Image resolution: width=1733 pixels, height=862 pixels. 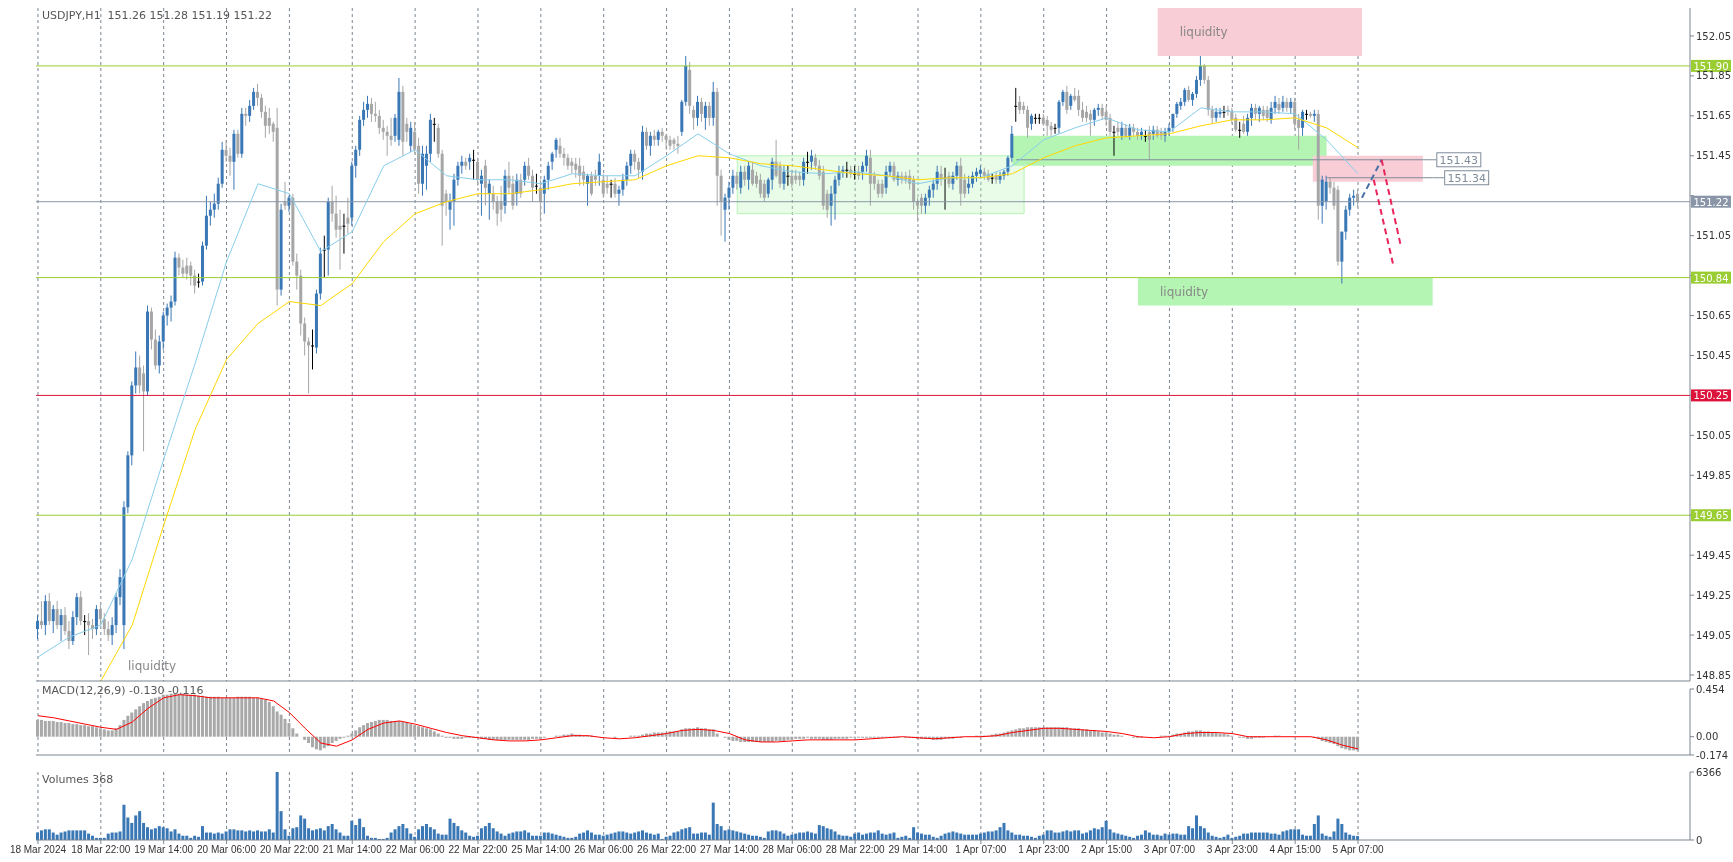 I want to click on chart-title: MACD(12,26,9) -0.130 -0.116, so click(x=123, y=690).